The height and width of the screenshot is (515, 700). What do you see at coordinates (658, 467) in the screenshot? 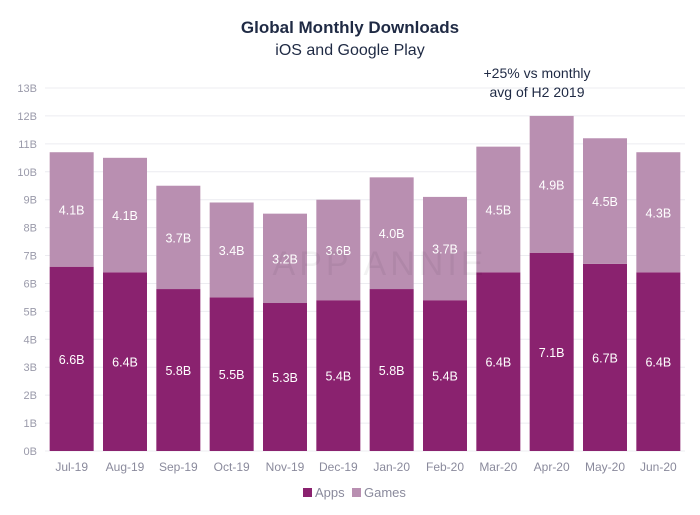
I see `x-tick-label: Jun-20` at bounding box center [658, 467].